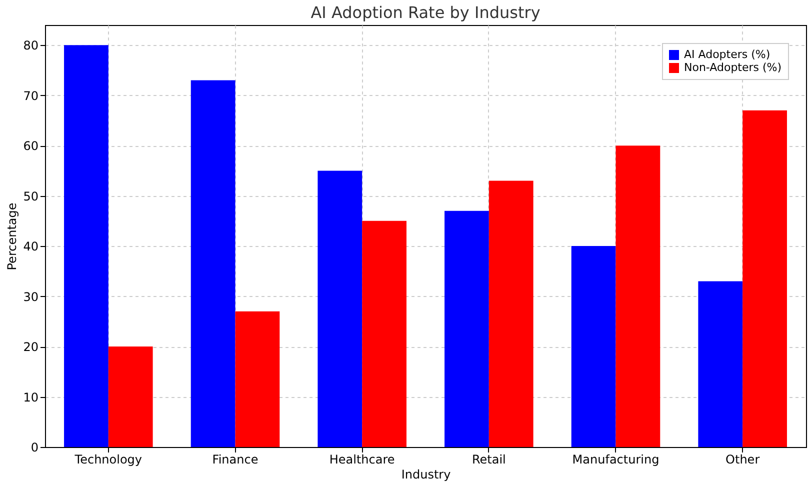  I want to click on x-tick-label: Retail, so click(489, 459).